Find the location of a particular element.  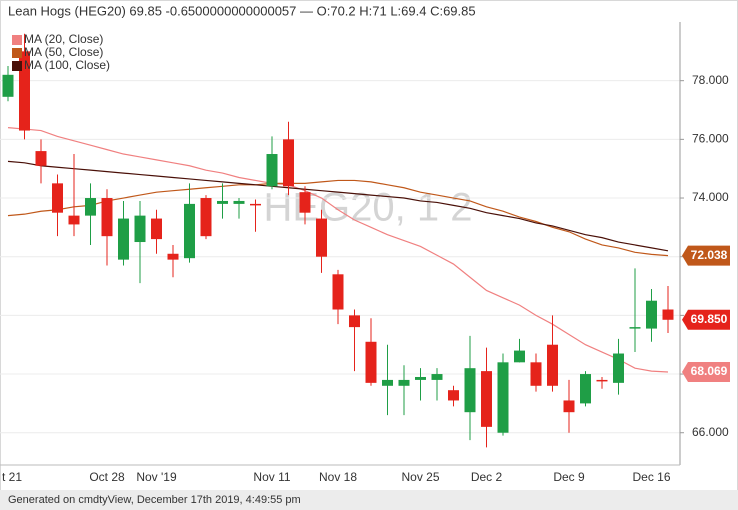

y-tick-label: 66.000 is located at coordinates (710, 432).